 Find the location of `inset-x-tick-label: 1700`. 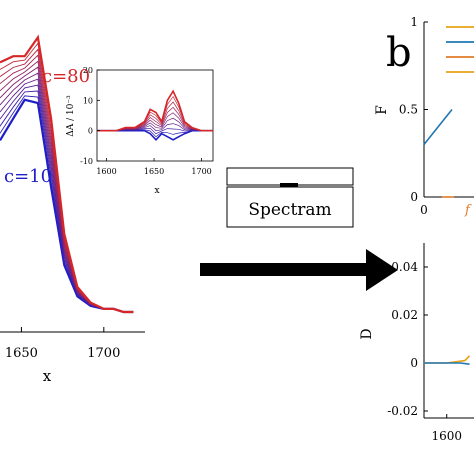

inset-x-tick-label: 1700 is located at coordinates (201, 171).